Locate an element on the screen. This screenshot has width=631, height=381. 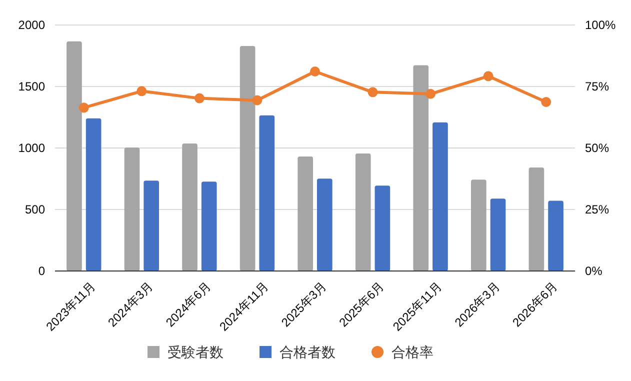
y2-tick-label: 0% is located at coordinates (594, 271).